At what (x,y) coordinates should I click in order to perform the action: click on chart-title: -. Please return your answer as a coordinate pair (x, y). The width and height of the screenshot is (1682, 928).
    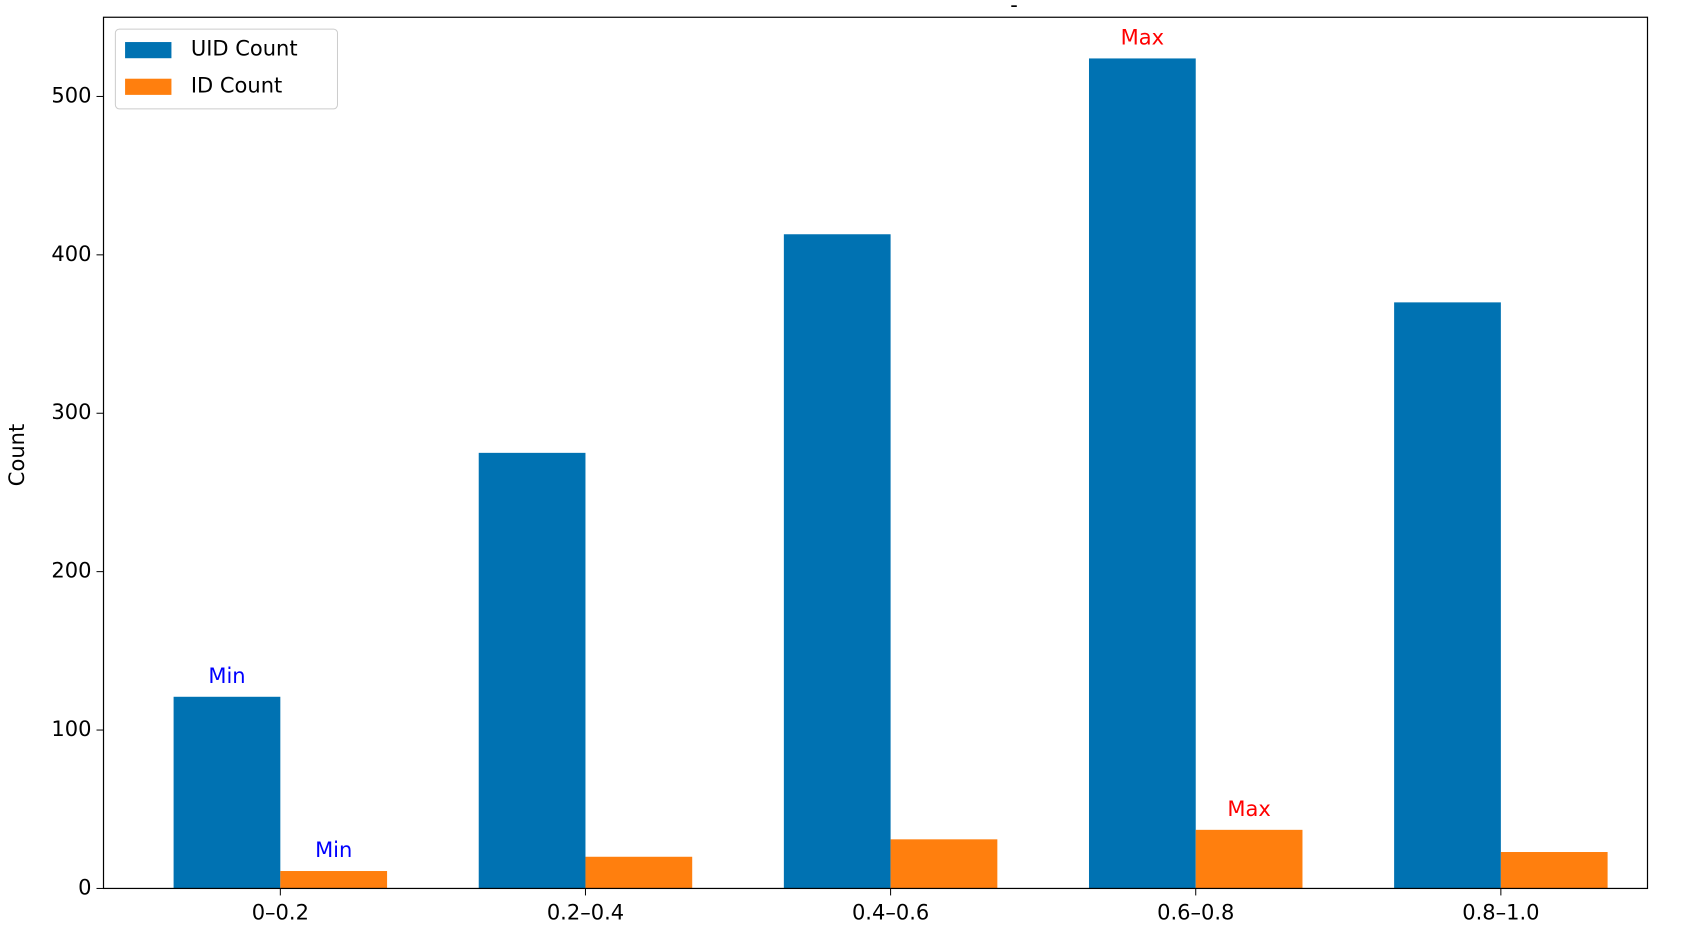
    Looking at the image, I should click on (1014, 8).